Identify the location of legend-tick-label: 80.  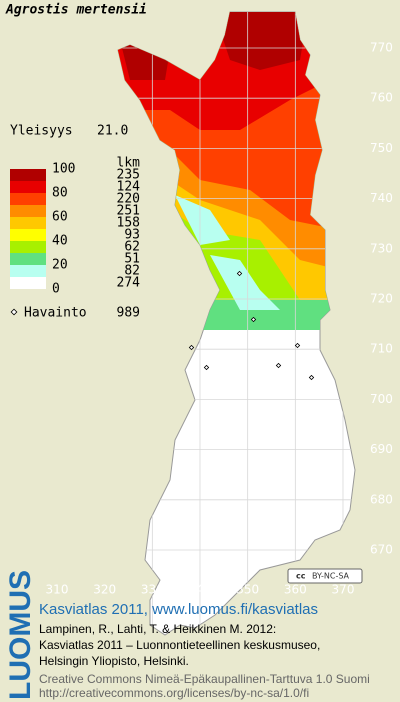
(60, 193).